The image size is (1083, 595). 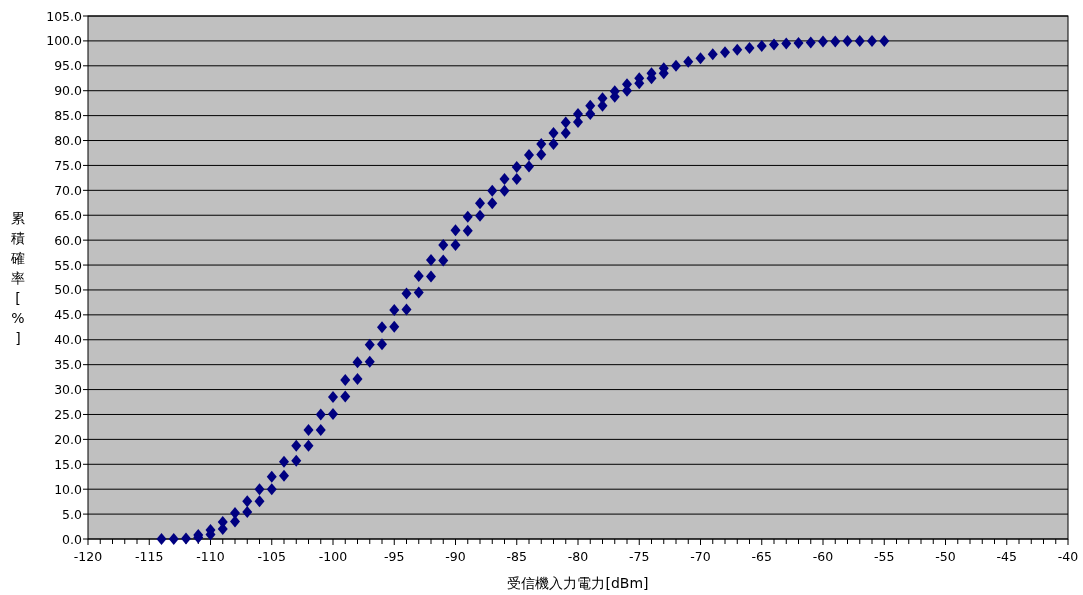 What do you see at coordinates (64, 16) in the screenshot?
I see `y-tick-label: 105.0` at bounding box center [64, 16].